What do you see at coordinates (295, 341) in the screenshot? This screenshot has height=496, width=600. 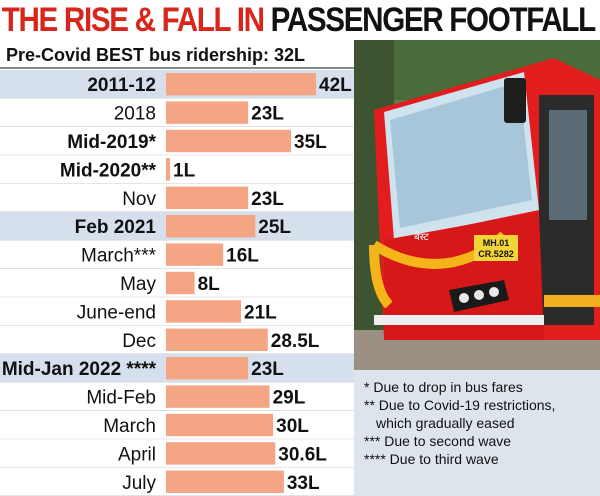 I see `value-label: 28.5L` at bounding box center [295, 341].